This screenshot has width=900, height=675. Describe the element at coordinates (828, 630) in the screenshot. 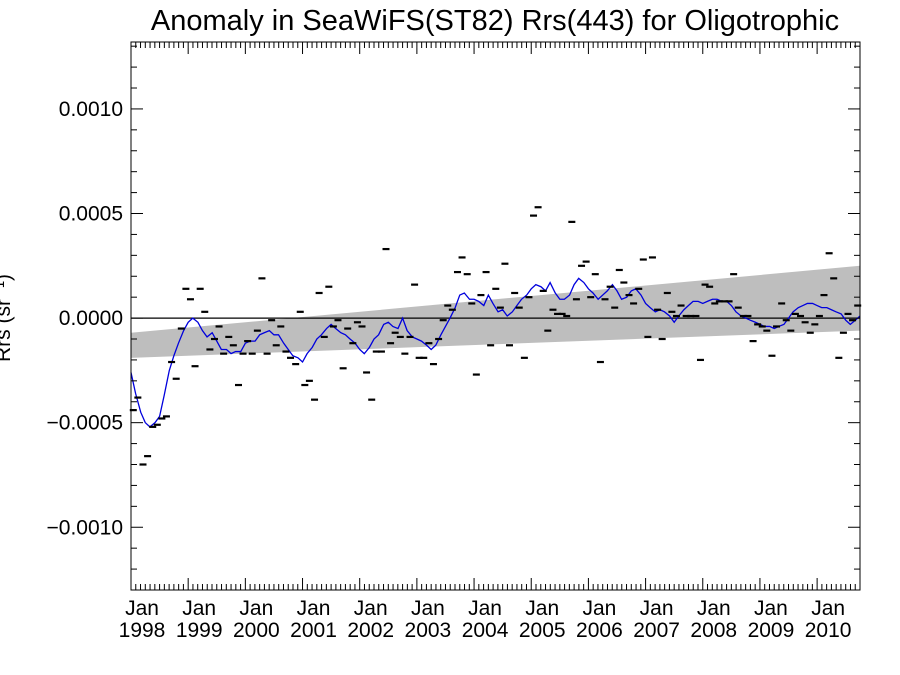

I see `x-tick-label-year: 2010` at that location.